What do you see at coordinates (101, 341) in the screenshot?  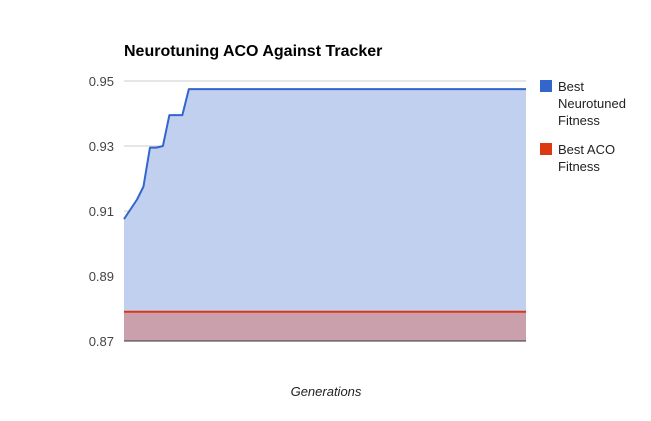 I see `y-tick-label: 0.87` at bounding box center [101, 341].